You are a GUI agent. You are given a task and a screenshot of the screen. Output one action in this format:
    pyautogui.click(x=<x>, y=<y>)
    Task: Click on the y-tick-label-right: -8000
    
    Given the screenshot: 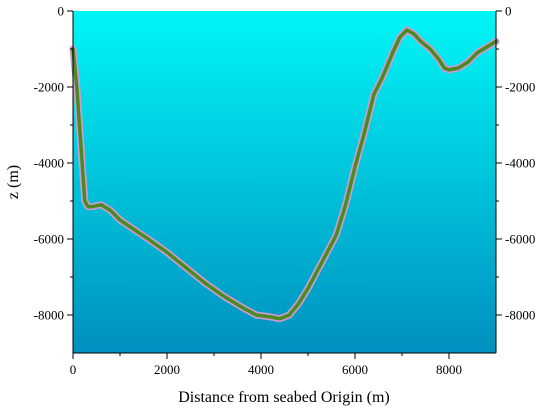 What is the action you would take?
    pyautogui.click(x=520, y=315)
    